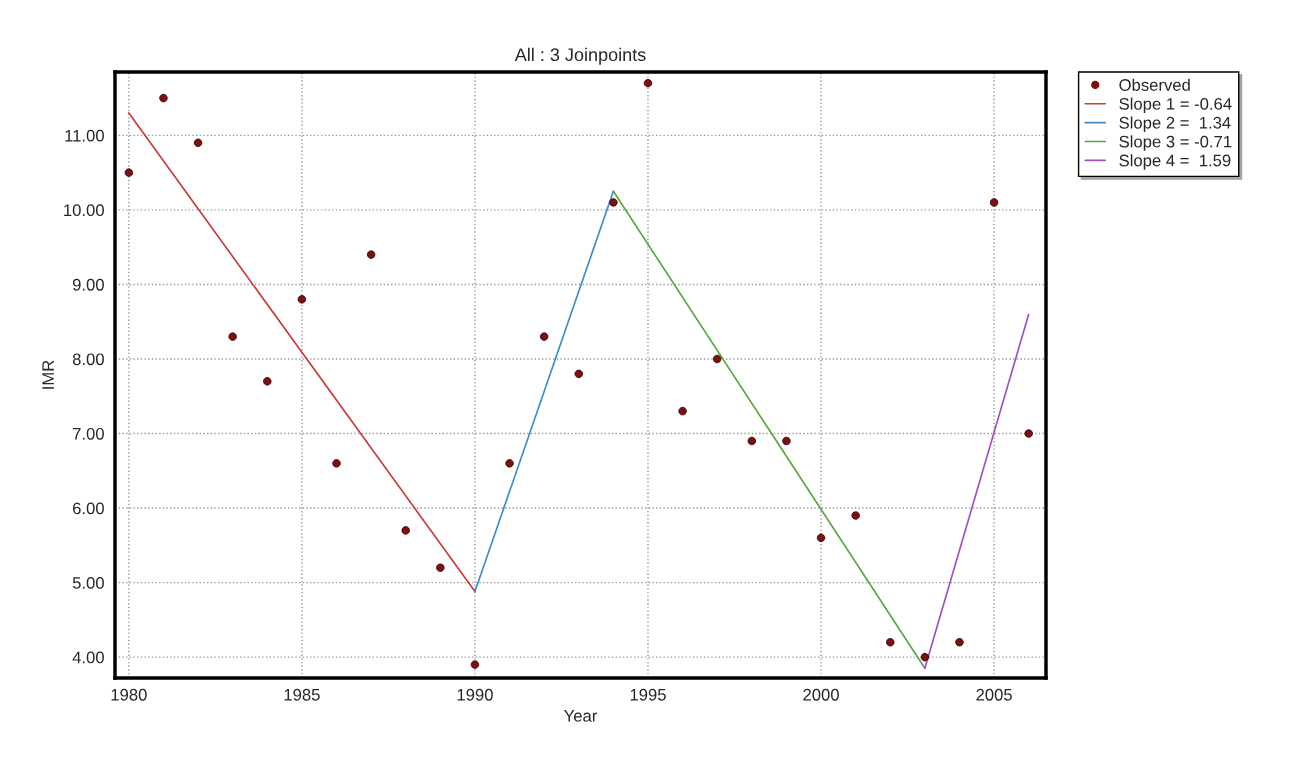  What do you see at coordinates (84, 135) in the screenshot?
I see `y-tick-label: 11.00` at bounding box center [84, 135].